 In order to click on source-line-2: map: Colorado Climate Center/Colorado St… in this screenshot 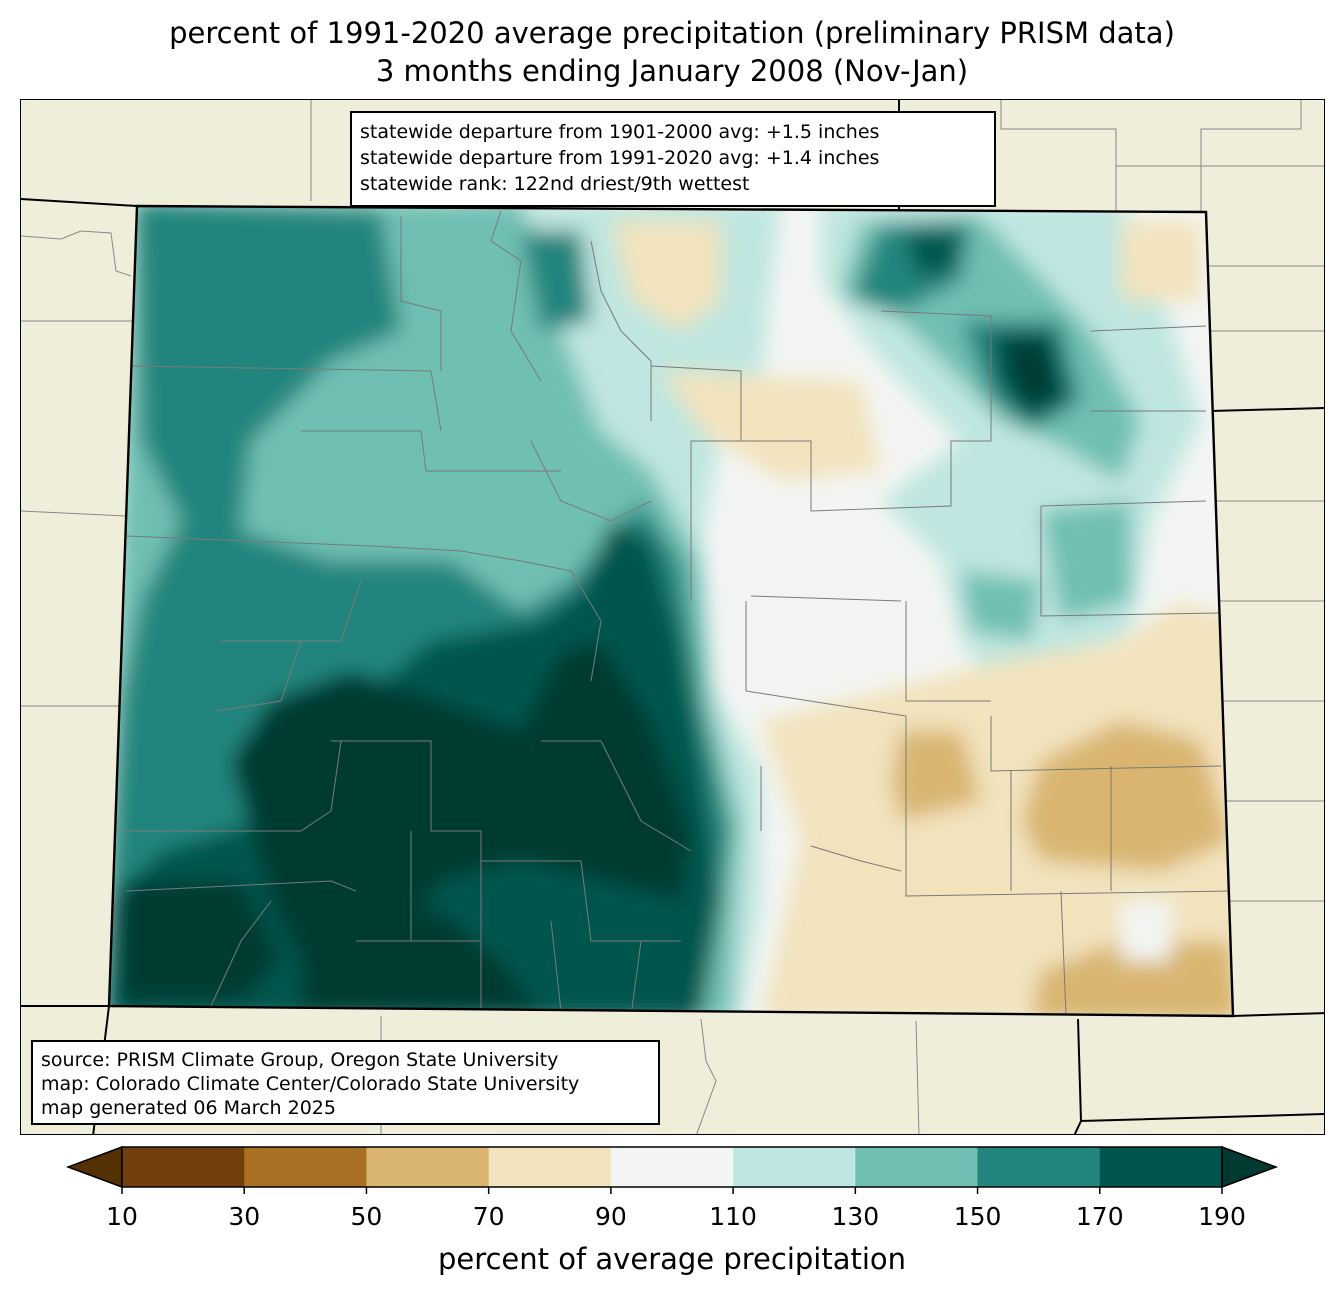, I will do `click(310, 1084)`.